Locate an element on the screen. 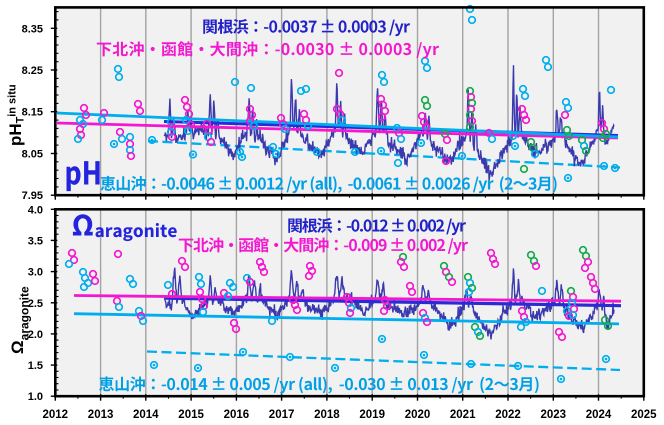  svg-text: 2.5 is located at coordinates (35, 304).